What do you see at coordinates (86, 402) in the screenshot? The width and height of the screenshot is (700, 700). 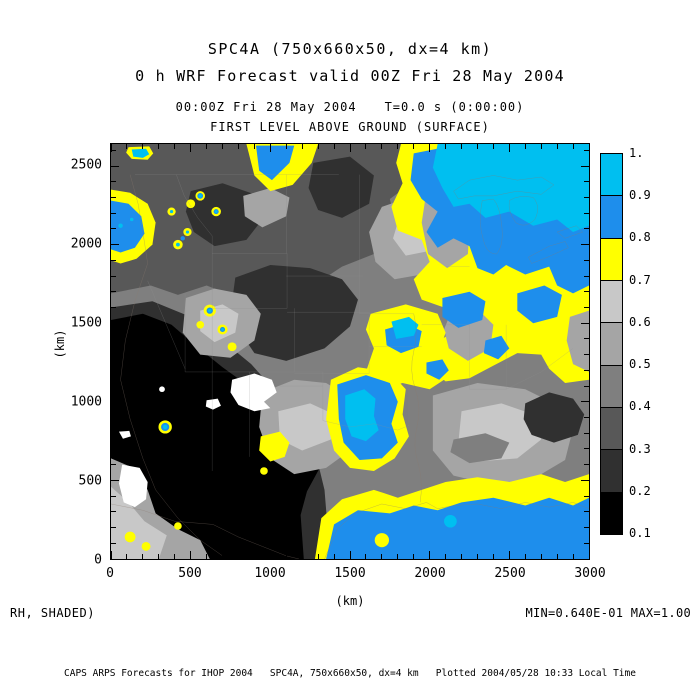 I see `y-tick-label: 1000` at bounding box center [86, 402].